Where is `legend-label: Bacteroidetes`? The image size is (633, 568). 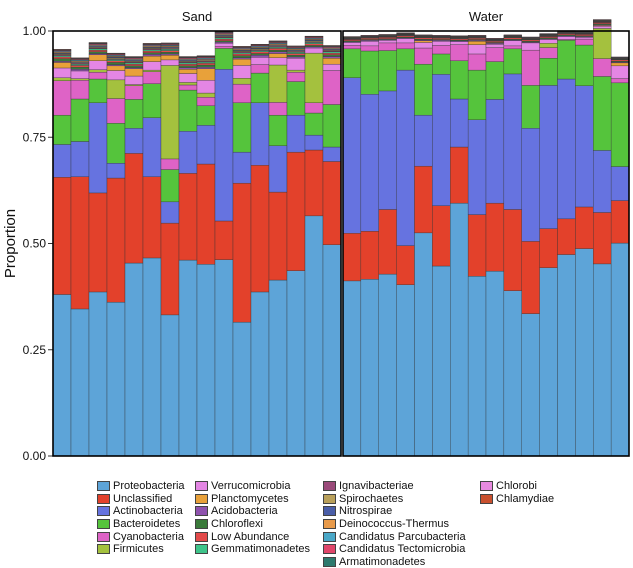 legend-label: Bacteroidetes is located at coordinates (147, 524).